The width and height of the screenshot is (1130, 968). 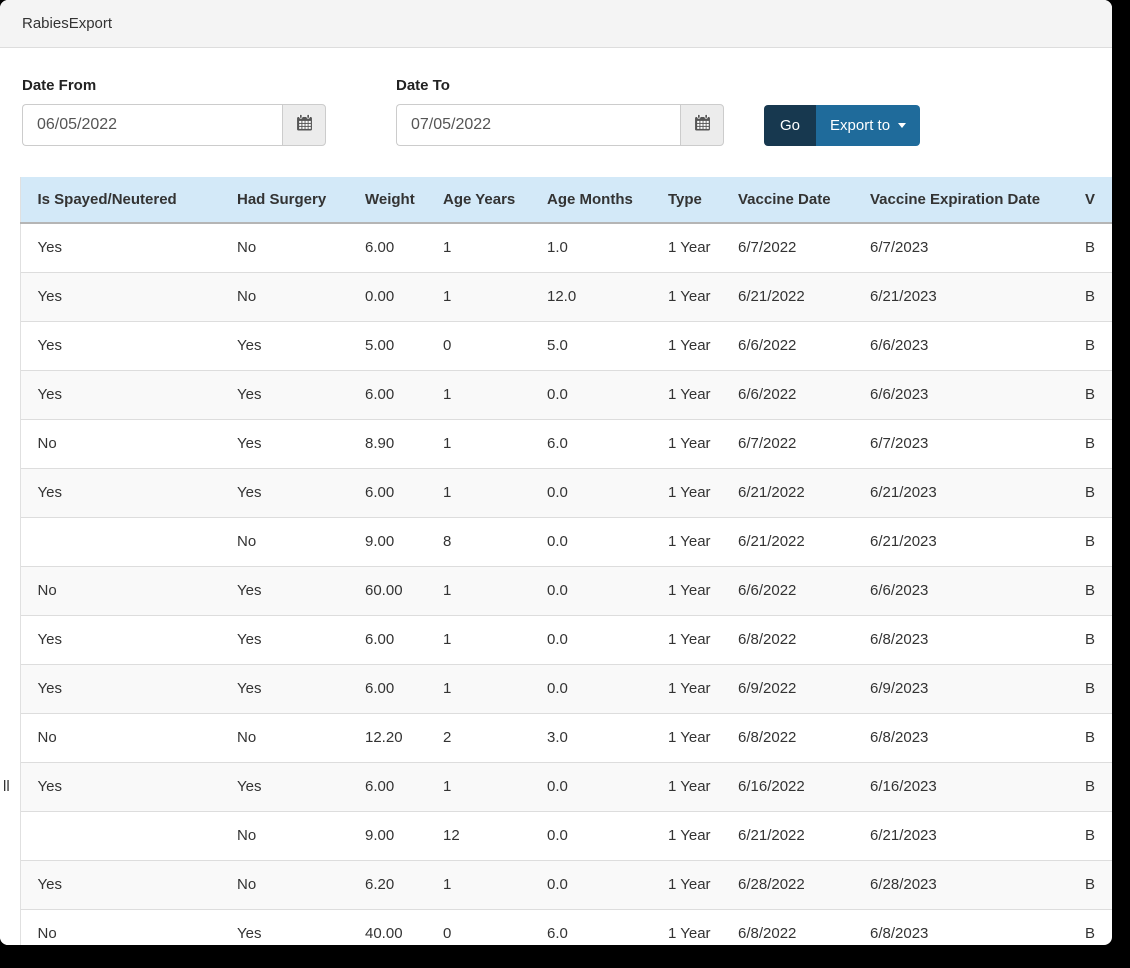 What do you see at coordinates (395, 200) in the screenshot?
I see `column-header: Weight` at bounding box center [395, 200].